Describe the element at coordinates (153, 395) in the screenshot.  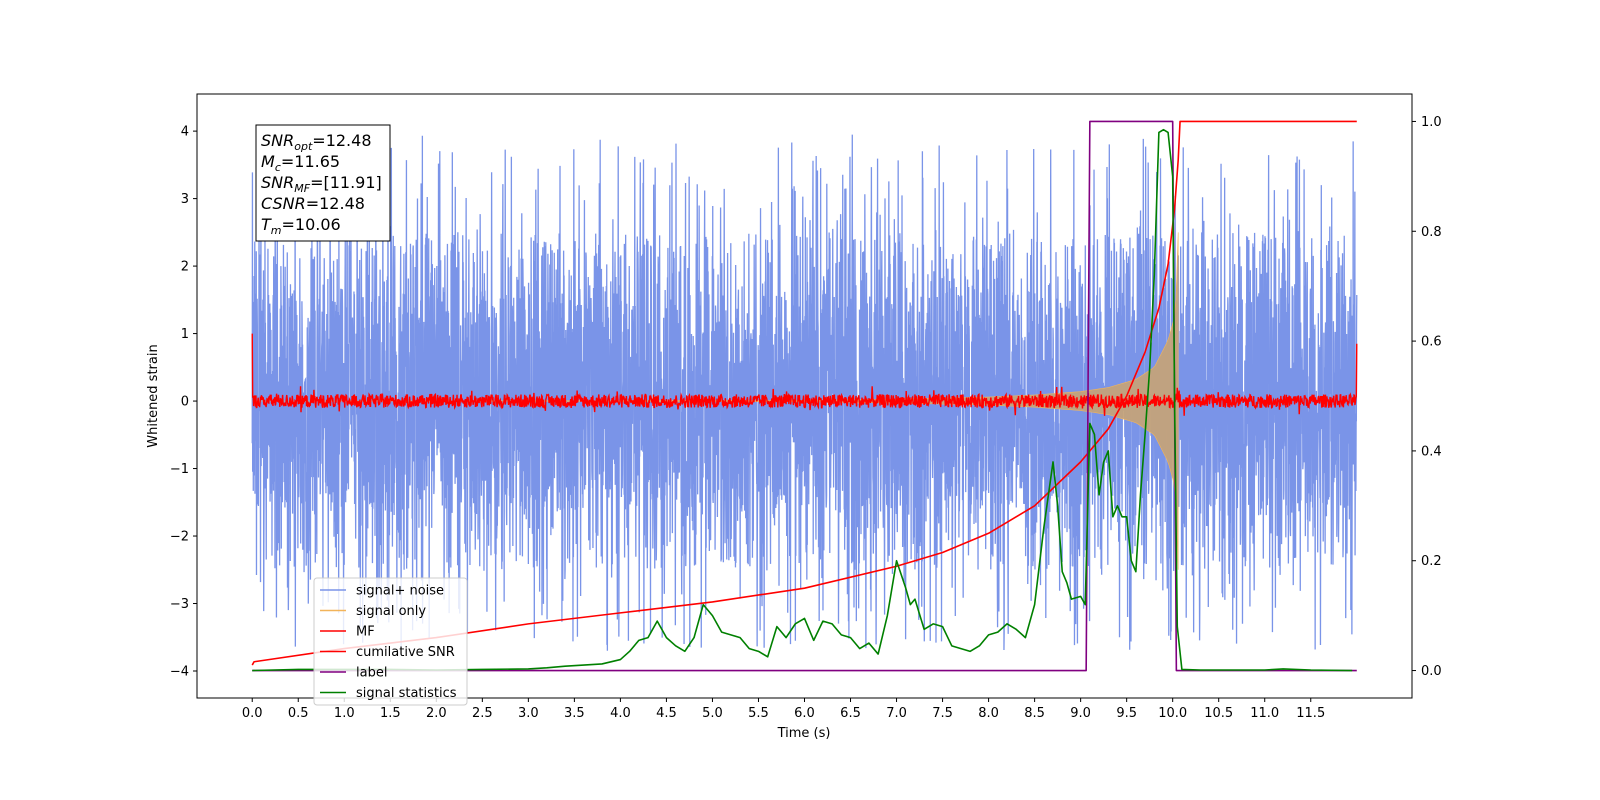
I see `y-axis-title: Whitened strain` at that location.